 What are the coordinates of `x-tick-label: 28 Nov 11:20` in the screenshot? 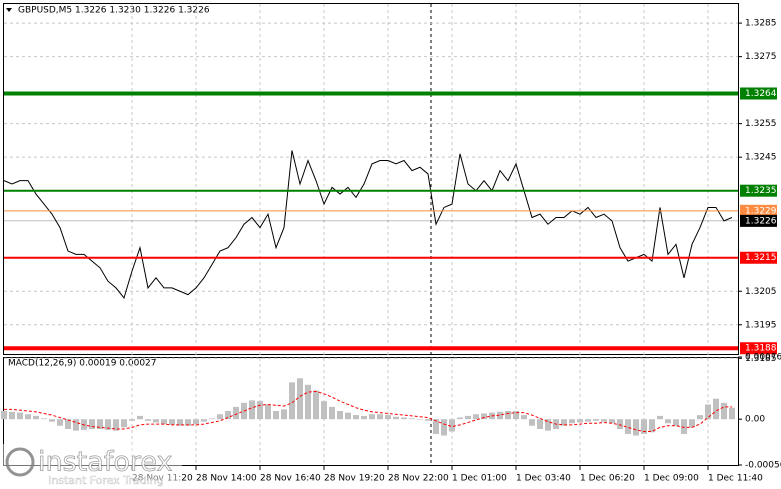 It's located at (162, 479).